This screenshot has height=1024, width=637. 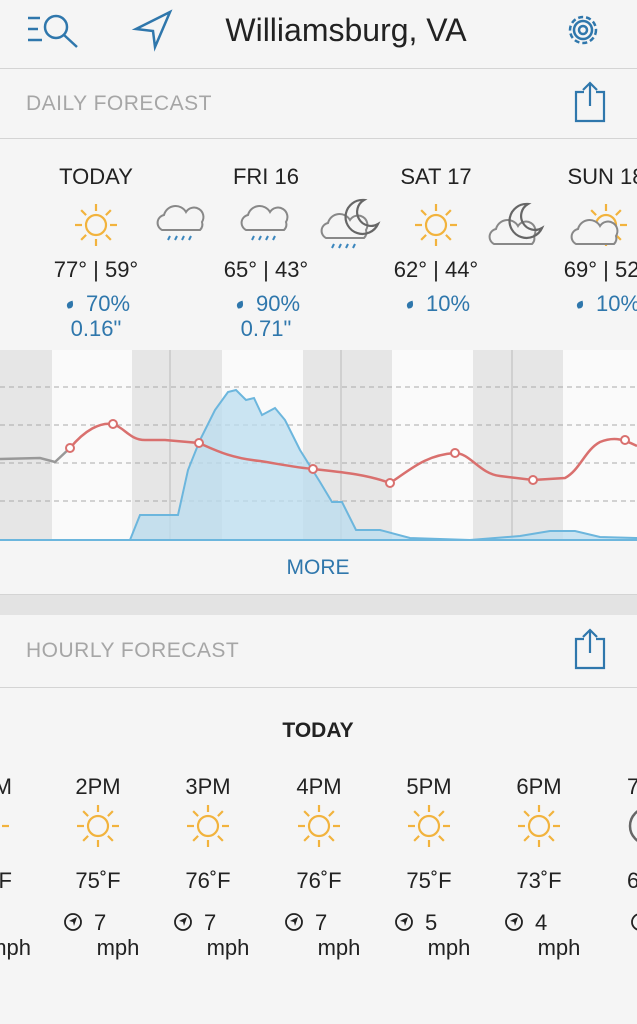 I want to click on location-icon, so click(x=152, y=30).